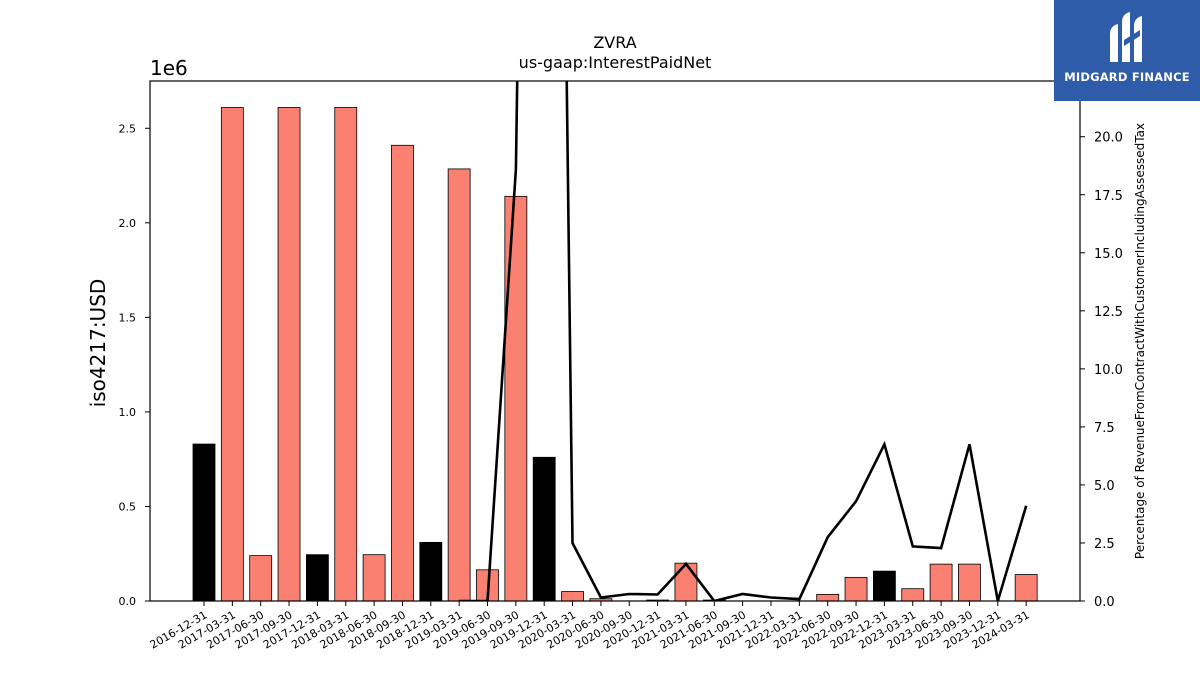 This screenshot has width=1200, height=675. I want to click on brand-logo: MIDGARD FINANCE, so click(1127, 50).